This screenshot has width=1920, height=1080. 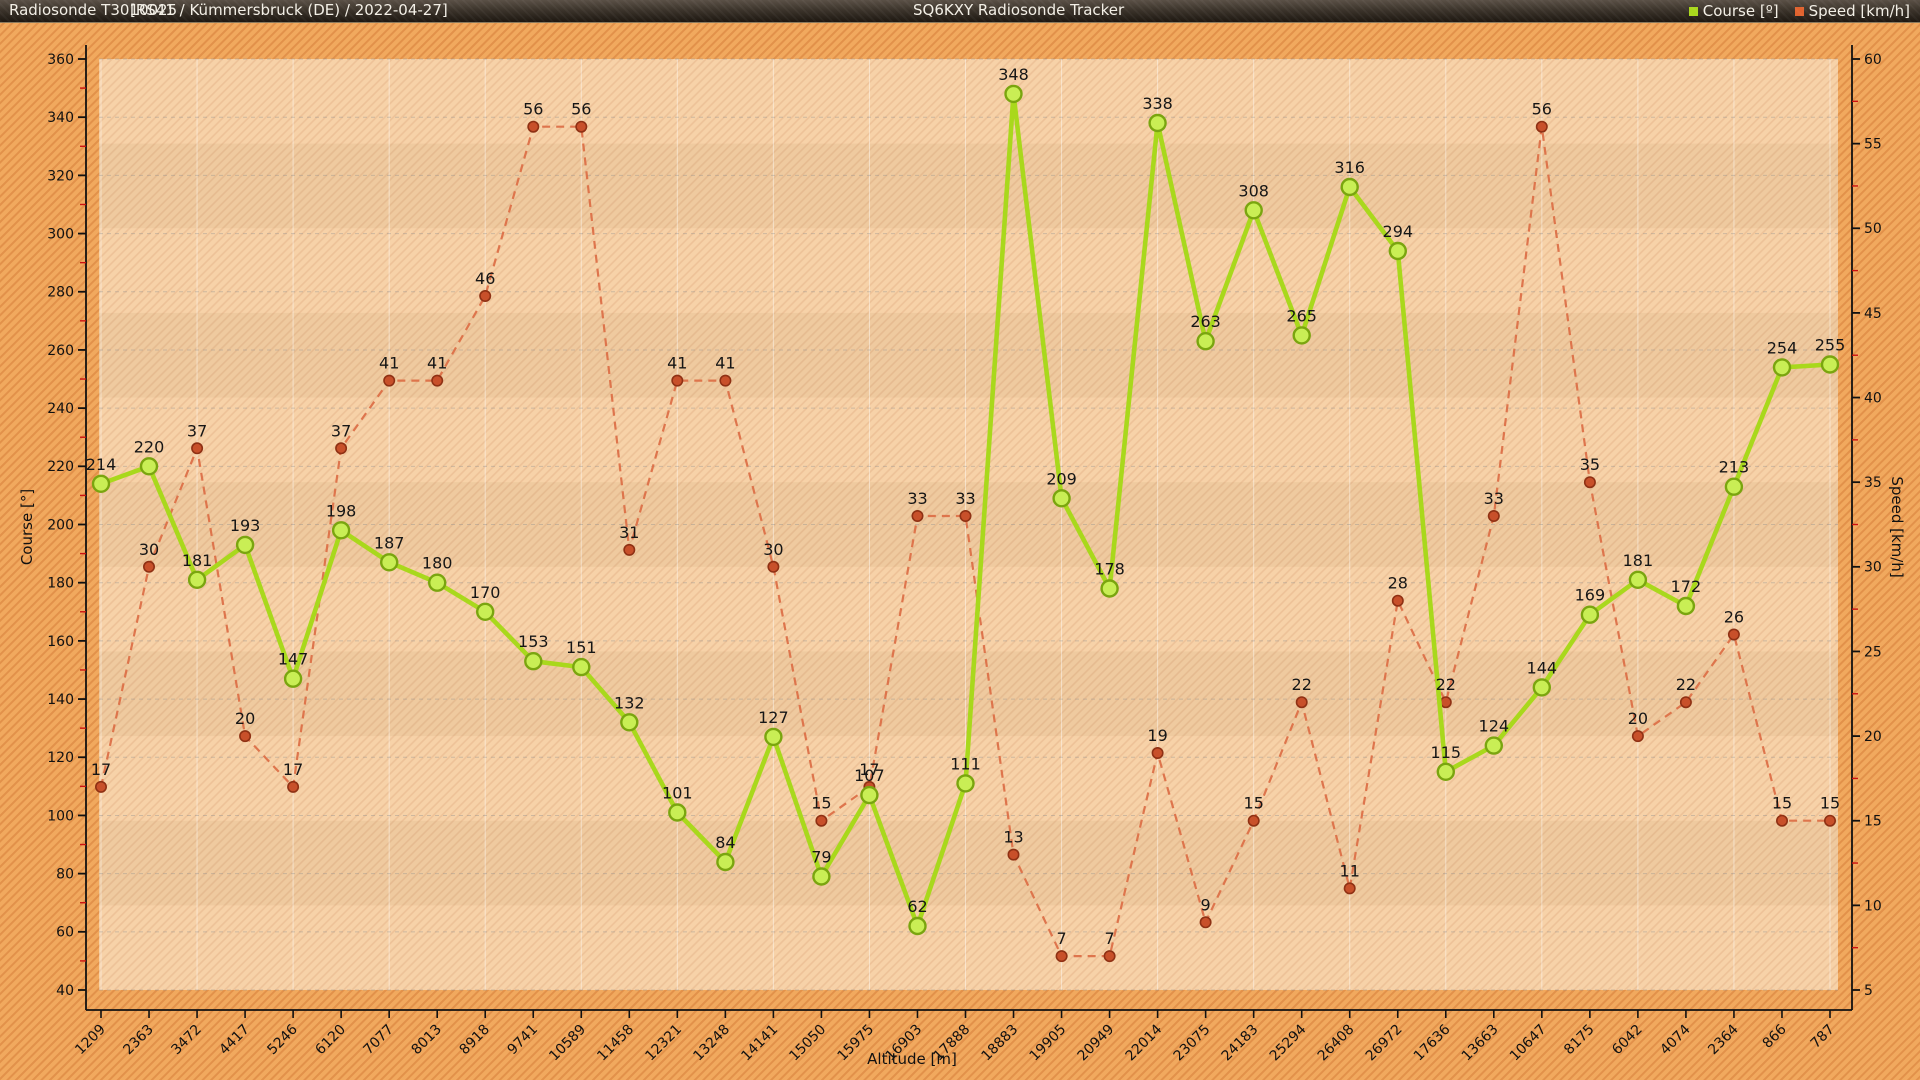 I want to click on speed-axis-tick-label: 10, so click(x=1873, y=906).